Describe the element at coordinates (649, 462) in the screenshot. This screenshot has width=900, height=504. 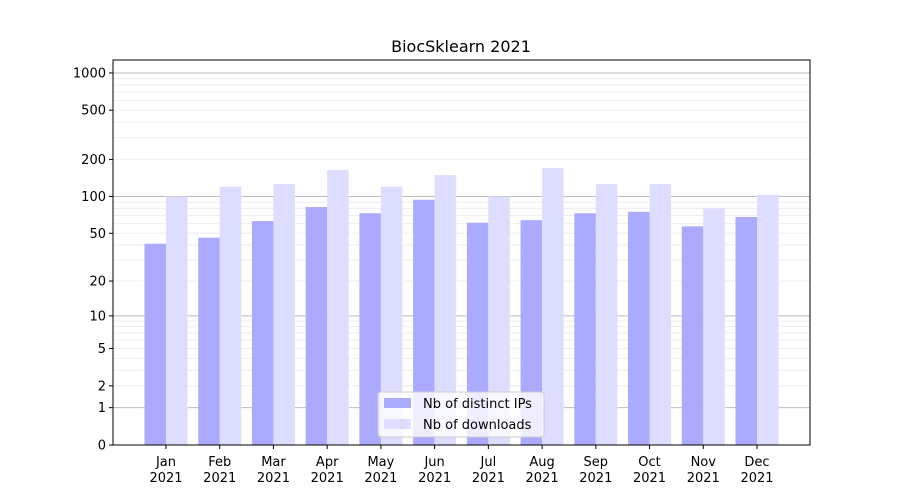
I see `x-tick-label-month: Oct` at that location.